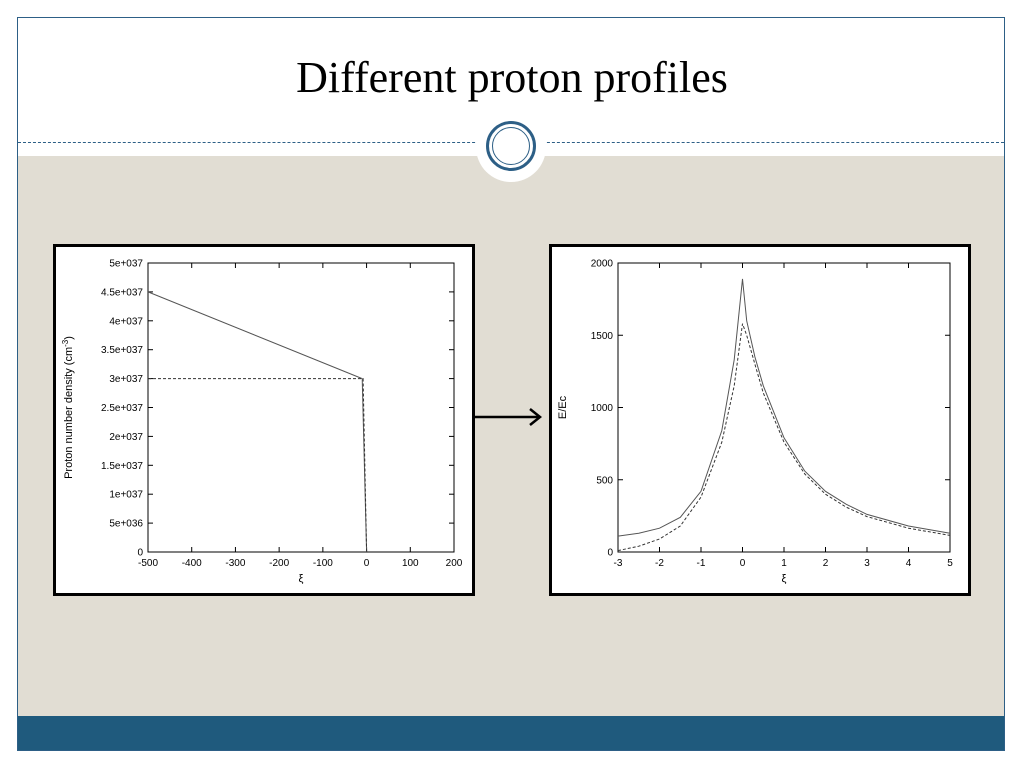  What do you see at coordinates (235, 563) in the screenshot?
I see `x-tick-label: -300` at bounding box center [235, 563].